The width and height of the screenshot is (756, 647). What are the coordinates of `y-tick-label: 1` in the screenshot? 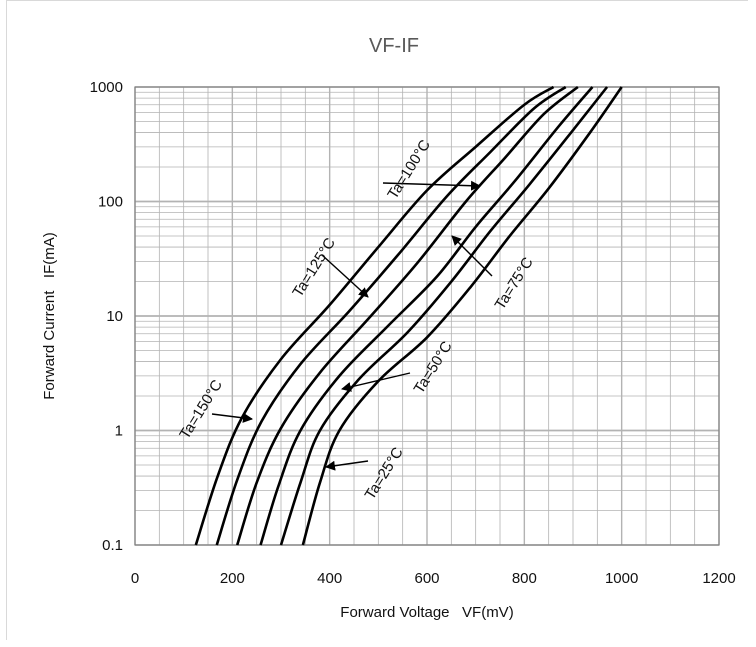 It's located at (119, 431).